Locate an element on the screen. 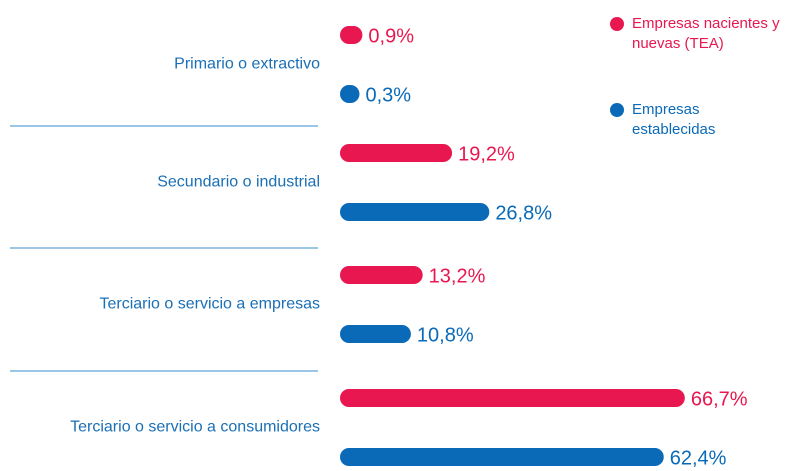 This screenshot has height=471, width=812. category-label: Terciario o servicio a empresas is located at coordinates (209, 304).